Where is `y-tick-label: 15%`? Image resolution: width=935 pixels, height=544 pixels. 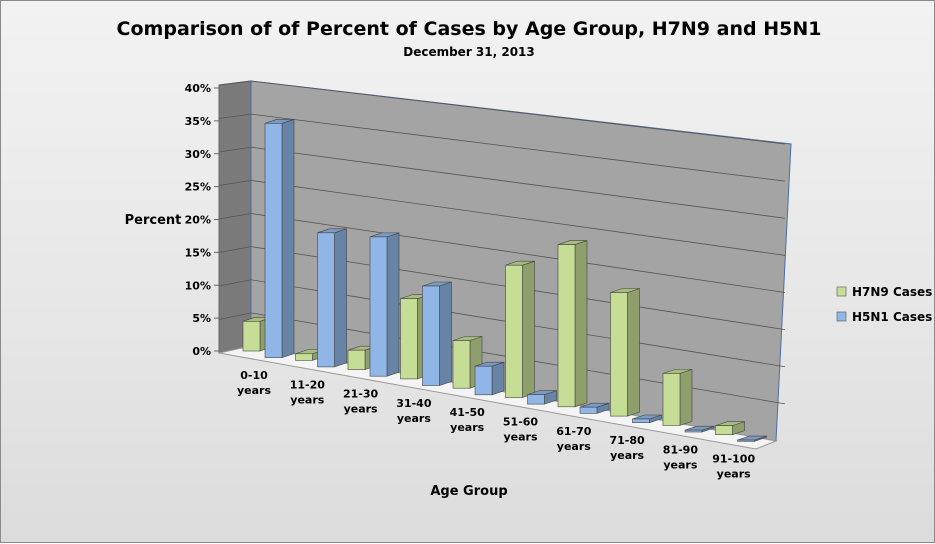
y-tick-label: 15% is located at coordinates (198, 252).